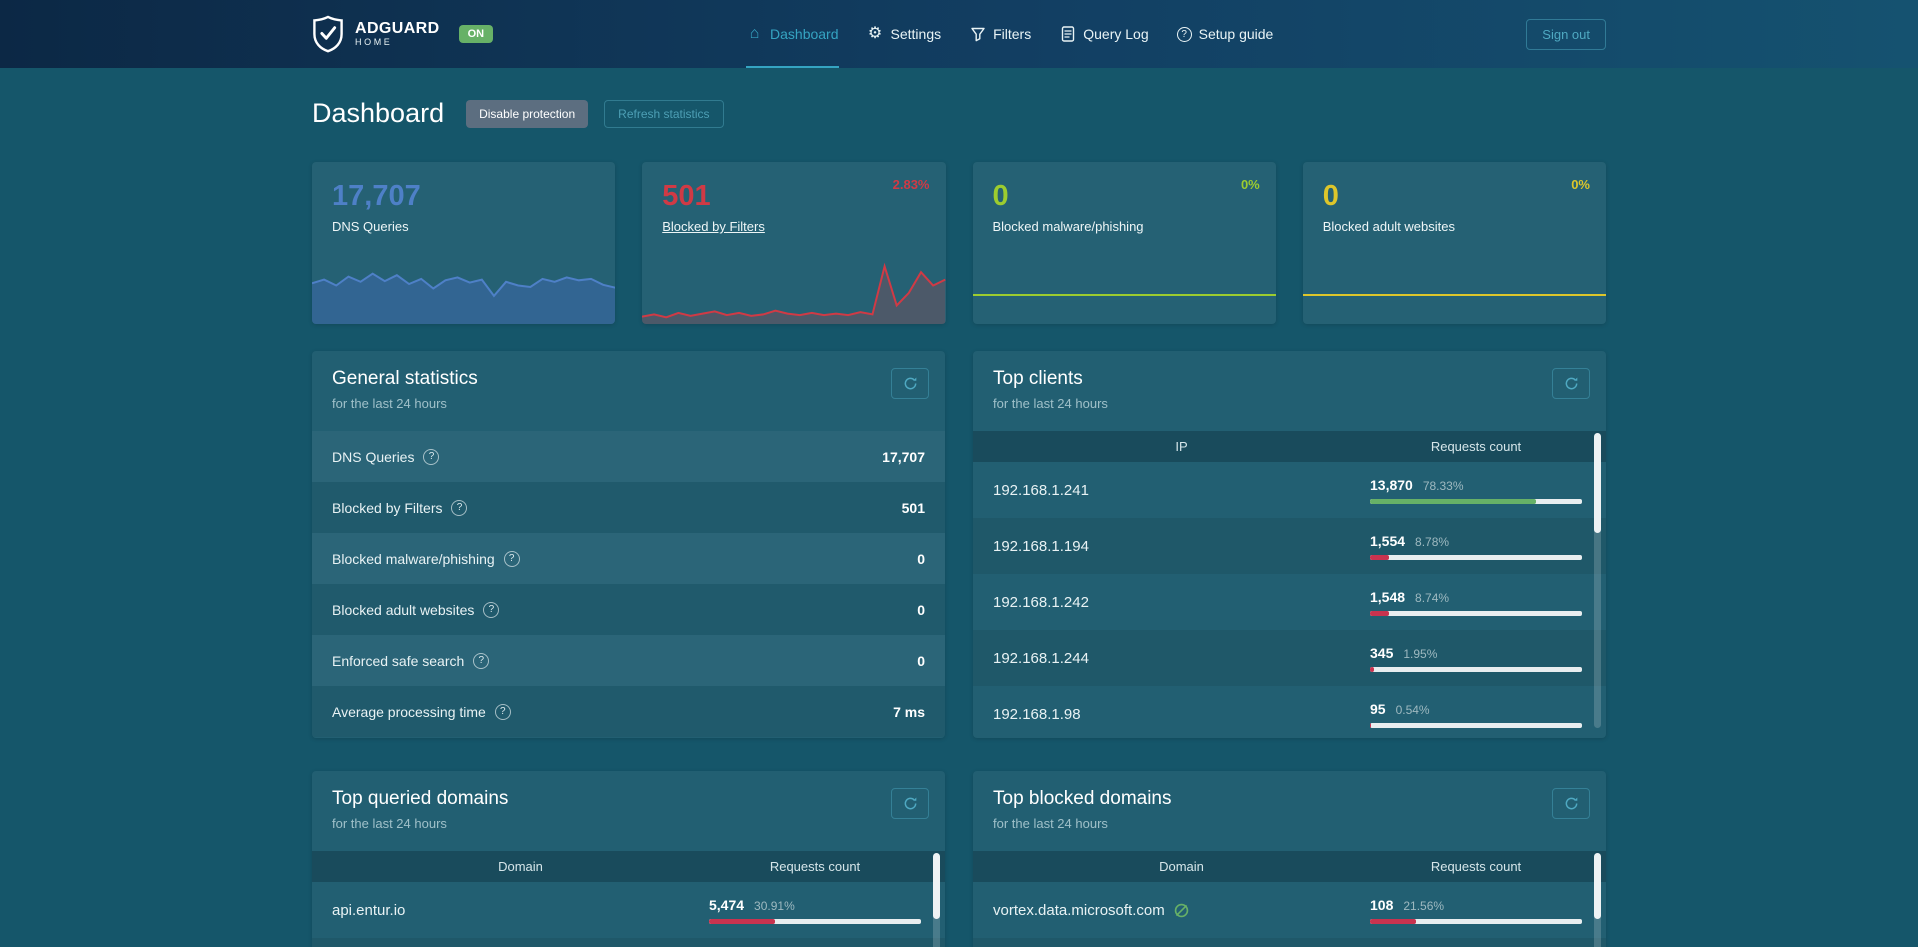 The image size is (1918, 947). Describe the element at coordinates (628, 558) in the screenshot. I see `stat-row-blocked-malware: Blocked malware/phishing? 0` at that location.